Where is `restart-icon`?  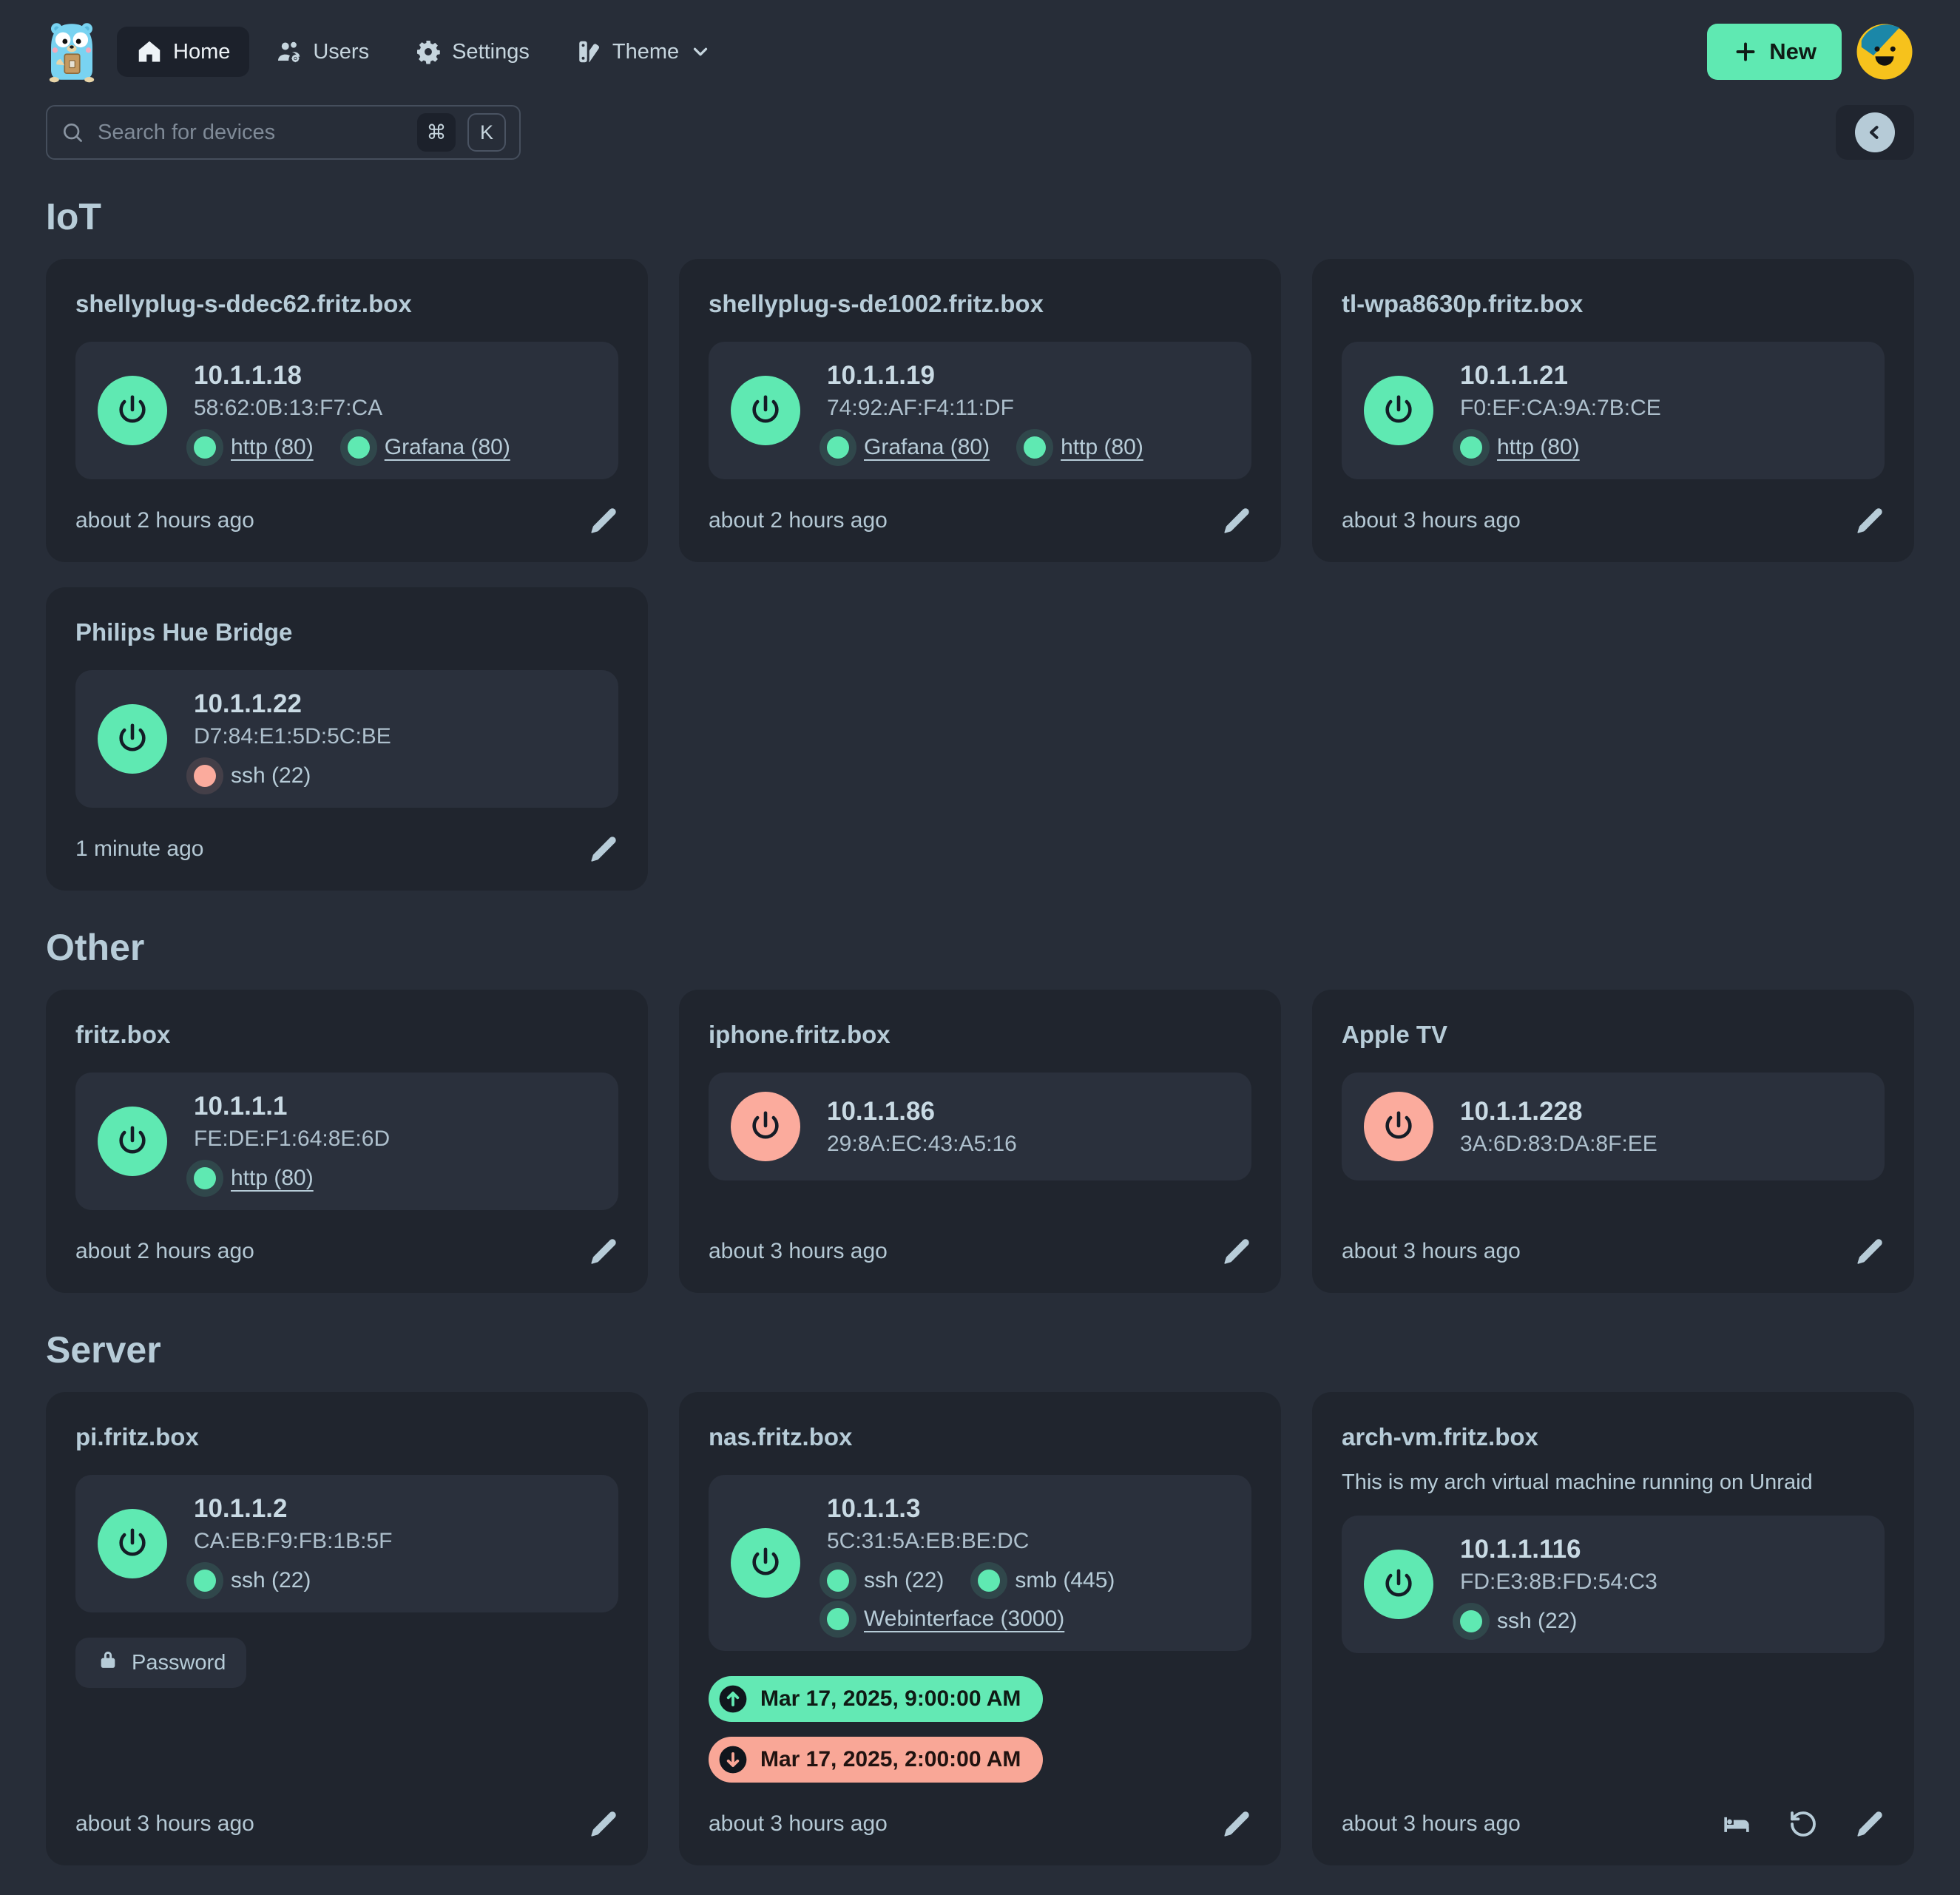
restart-icon is located at coordinates (1803, 1824).